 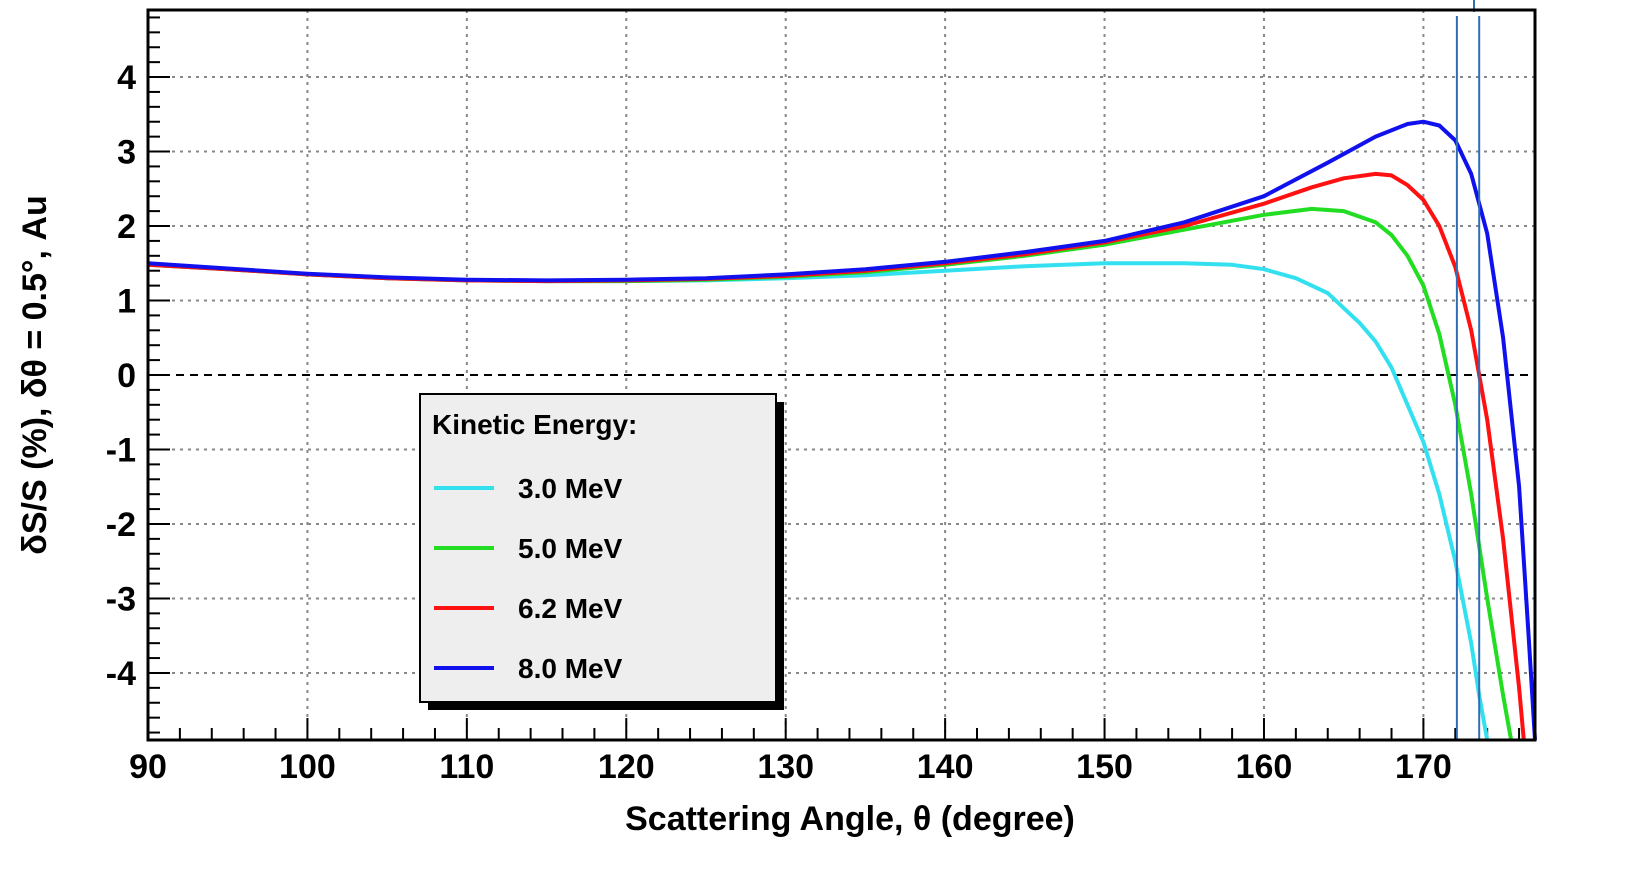 I want to click on y-tick-label: 3, so click(x=126, y=153).